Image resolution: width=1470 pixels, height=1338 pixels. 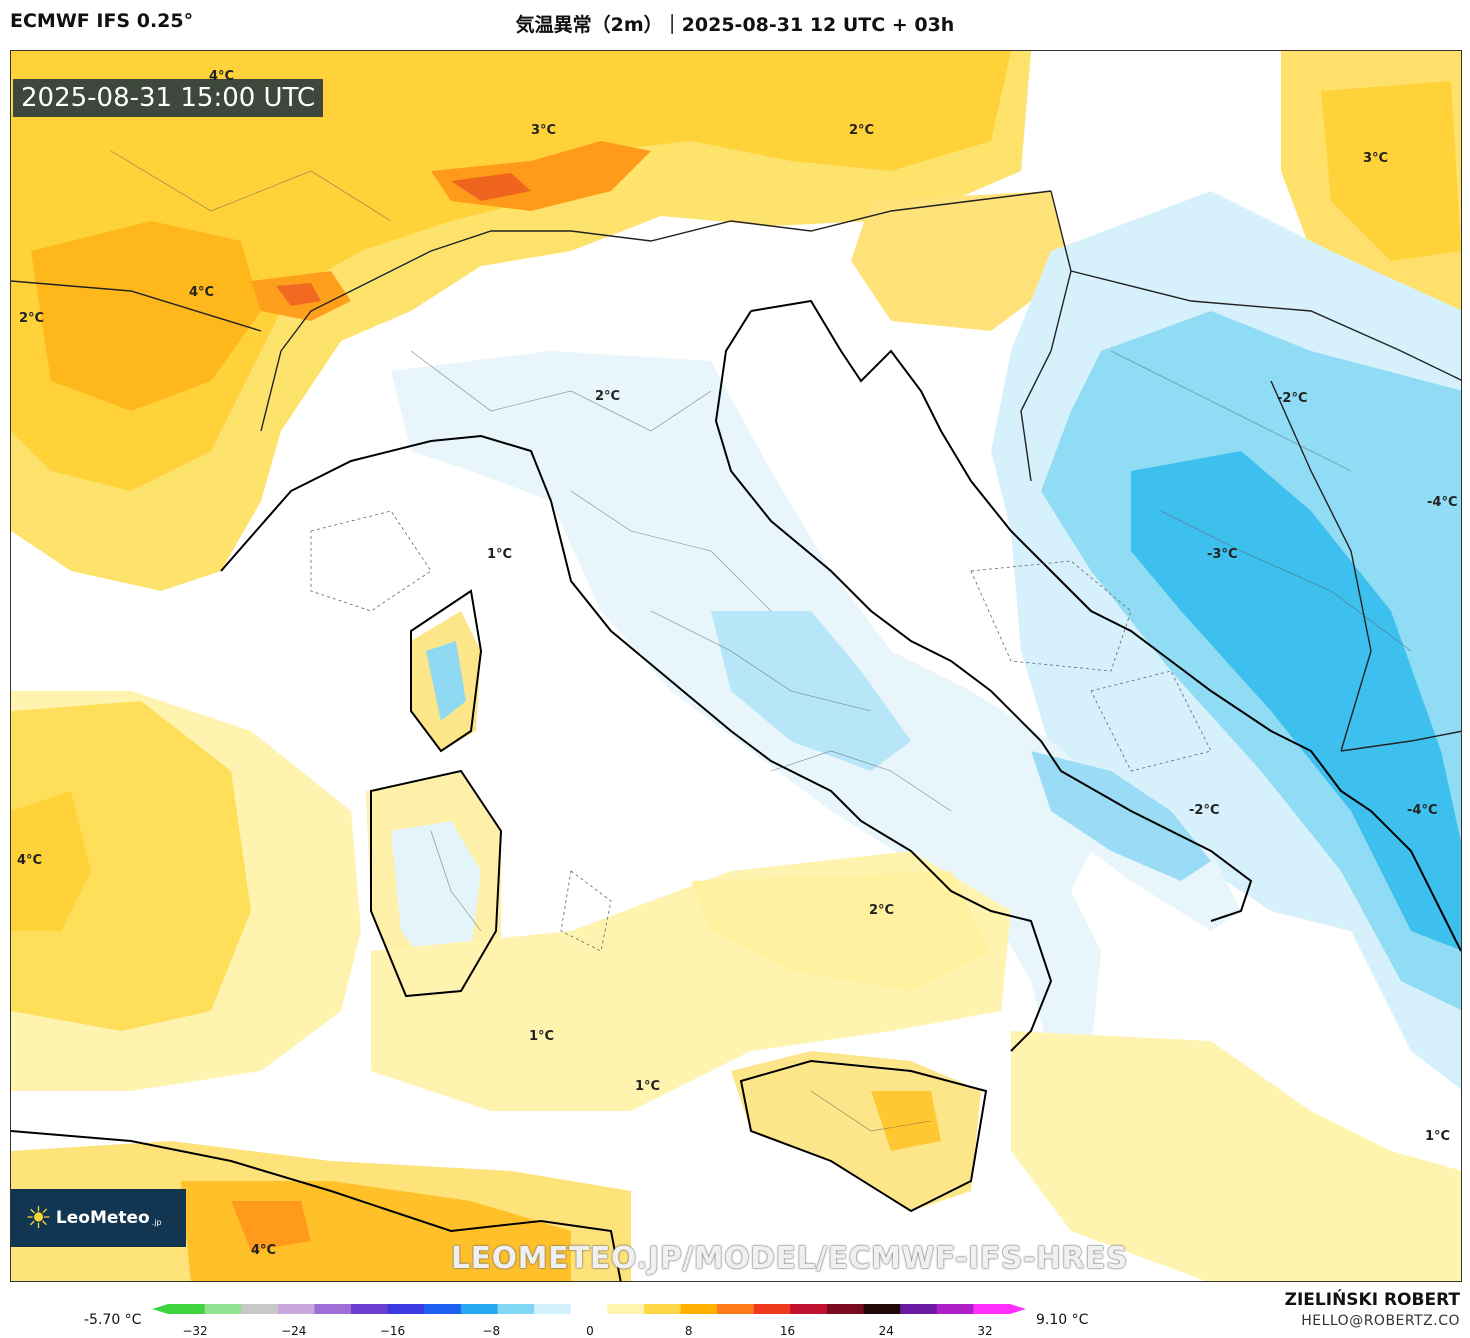 I want to click on chart-title: 気温異常（2m）｜2025-08-31 12 UTC + 03h, so click(x=735, y=25).